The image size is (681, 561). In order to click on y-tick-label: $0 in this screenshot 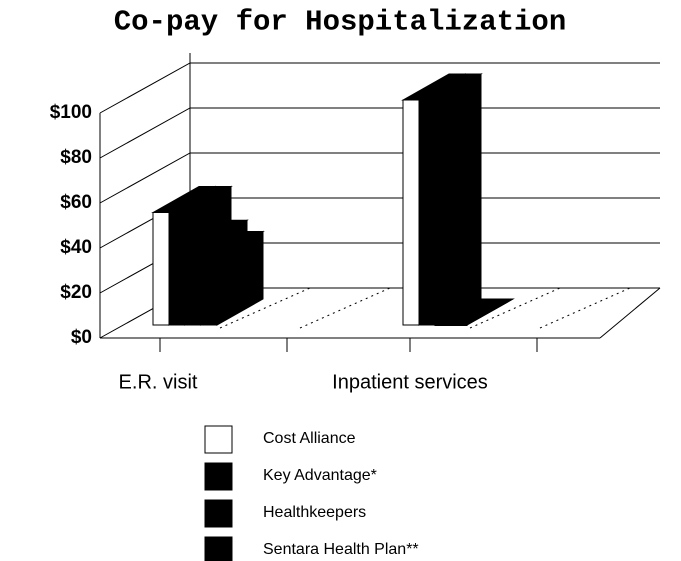, I will do `click(81, 337)`.